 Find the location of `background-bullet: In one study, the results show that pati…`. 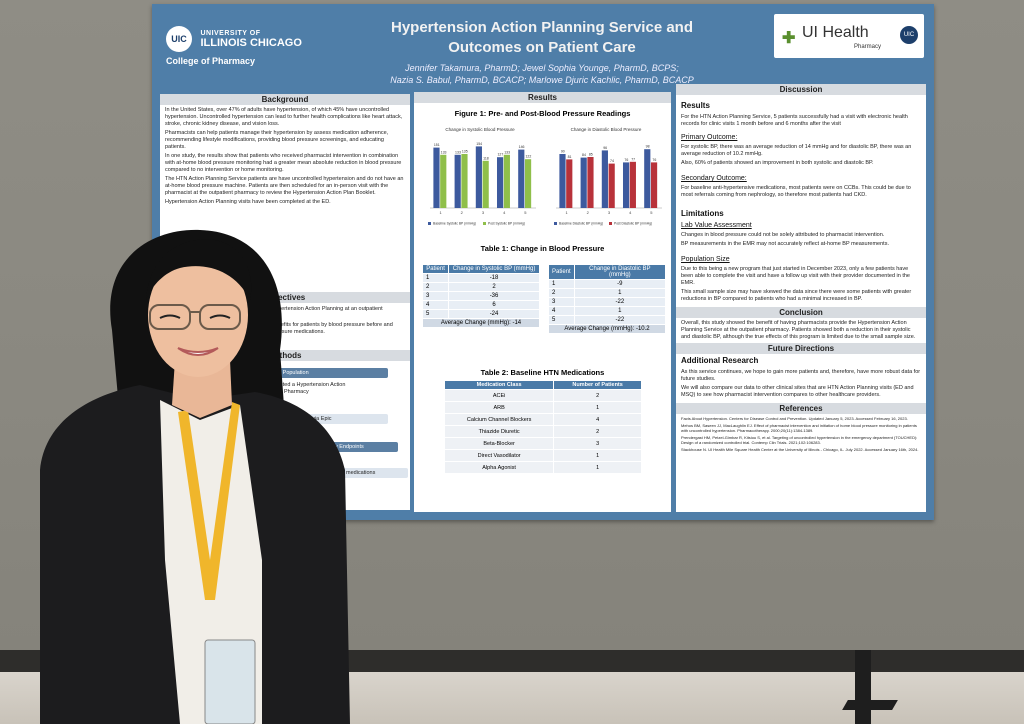

background-bullet: In one study, the results show that pati… is located at coordinates (283, 163).